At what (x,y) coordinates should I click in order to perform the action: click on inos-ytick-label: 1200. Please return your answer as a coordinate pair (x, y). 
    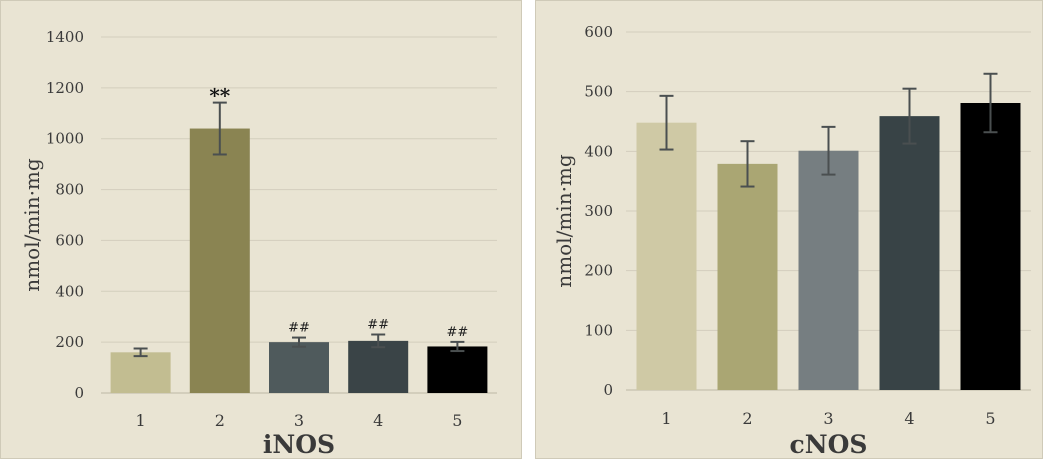
    Looking at the image, I should click on (65, 88).